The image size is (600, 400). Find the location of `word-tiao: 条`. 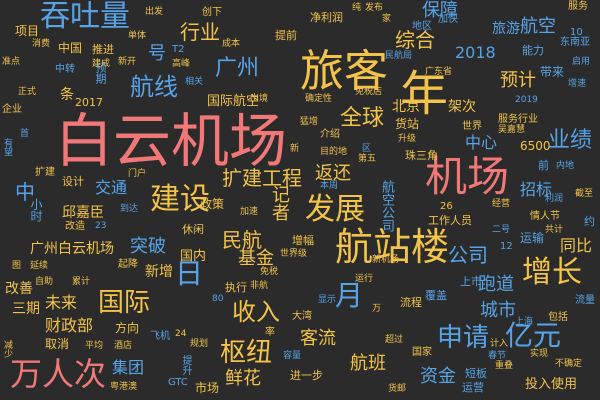

word-tiao: 条 is located at coordinates (67, 95).